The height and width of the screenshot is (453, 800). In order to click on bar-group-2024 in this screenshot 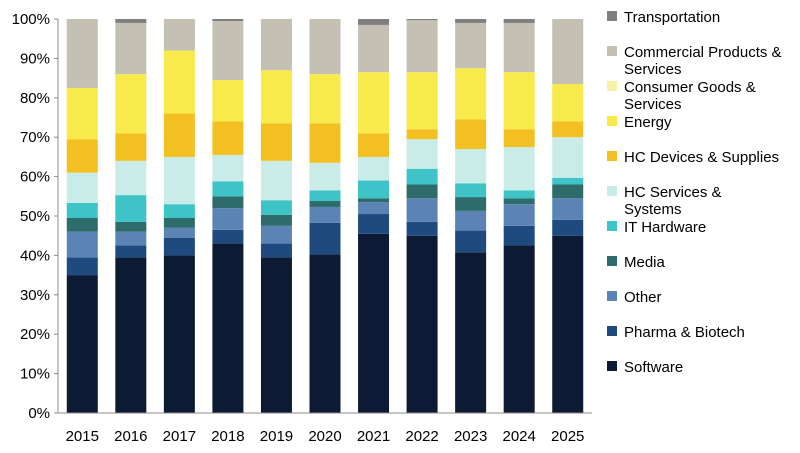, I will do `click(519, 216)`.